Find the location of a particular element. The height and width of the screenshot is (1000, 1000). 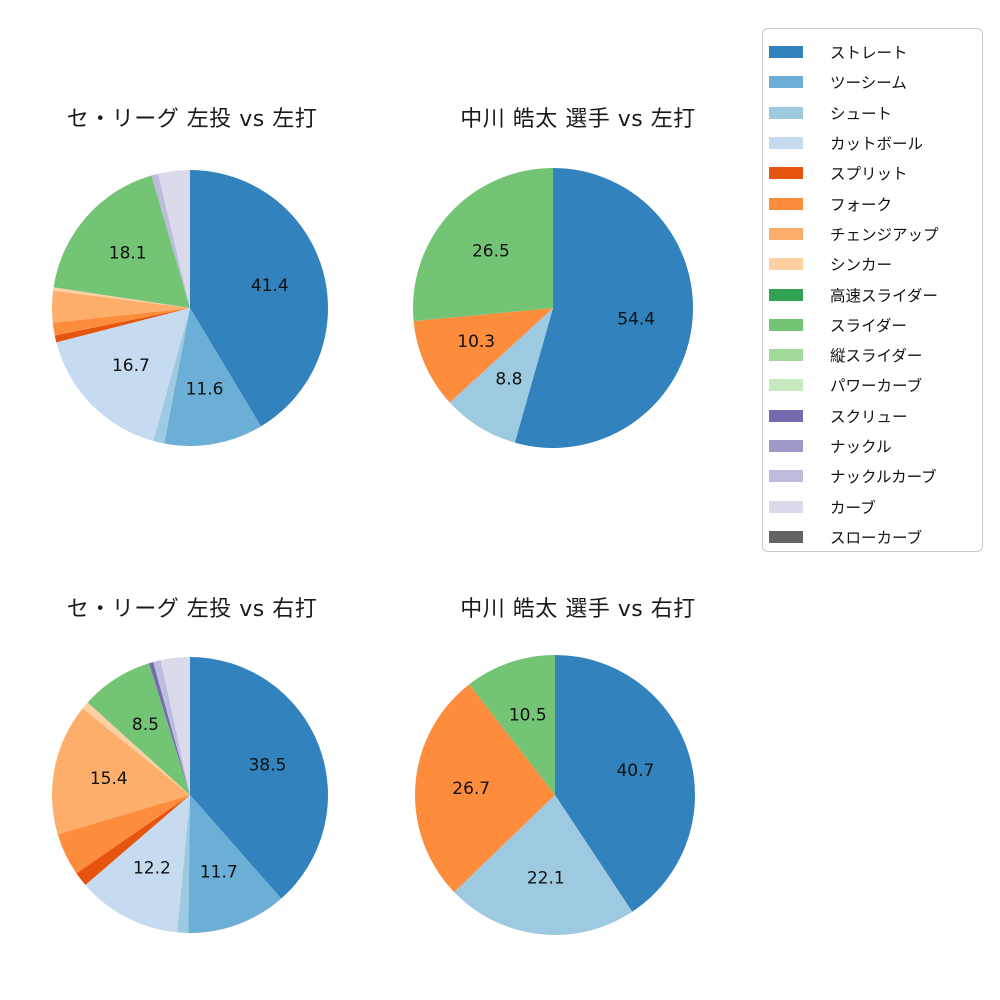

pie-value-label: 38.5 is located at coordinates (268, 766).